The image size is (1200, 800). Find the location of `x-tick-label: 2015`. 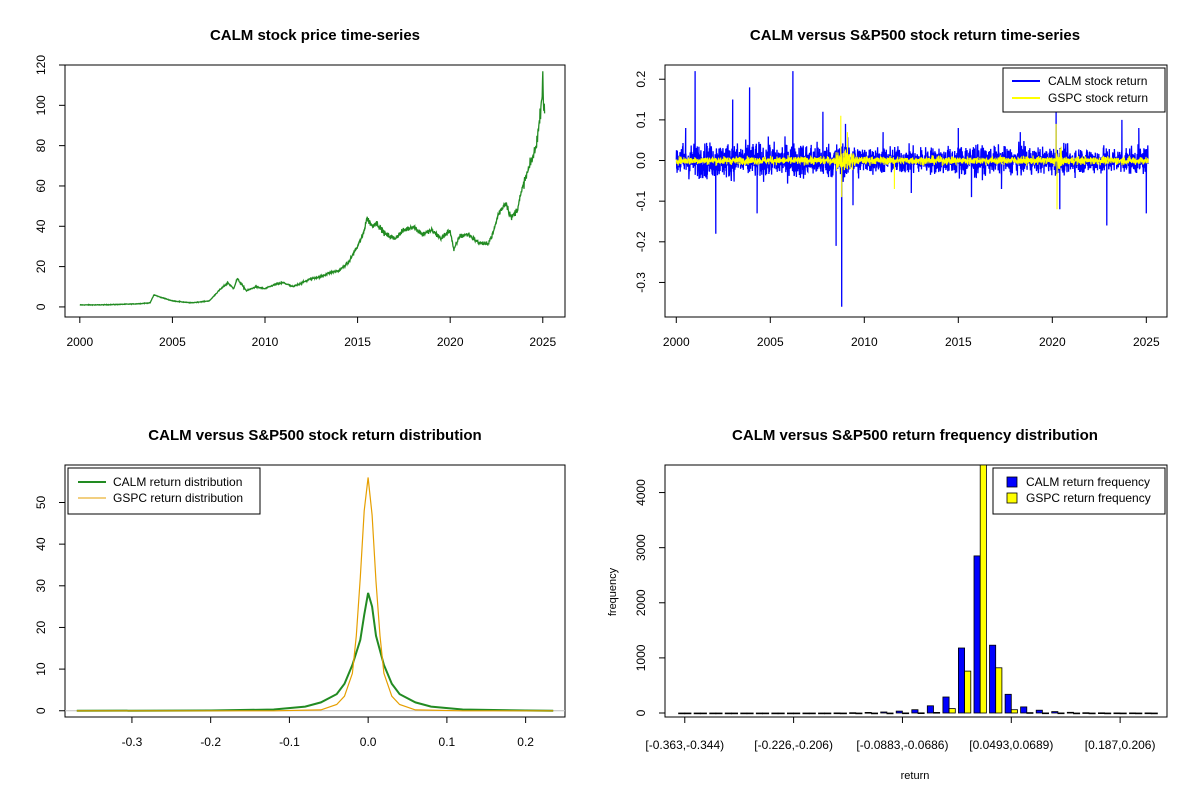

x-tick-label: 2015 is located at coordinates (357, 342).